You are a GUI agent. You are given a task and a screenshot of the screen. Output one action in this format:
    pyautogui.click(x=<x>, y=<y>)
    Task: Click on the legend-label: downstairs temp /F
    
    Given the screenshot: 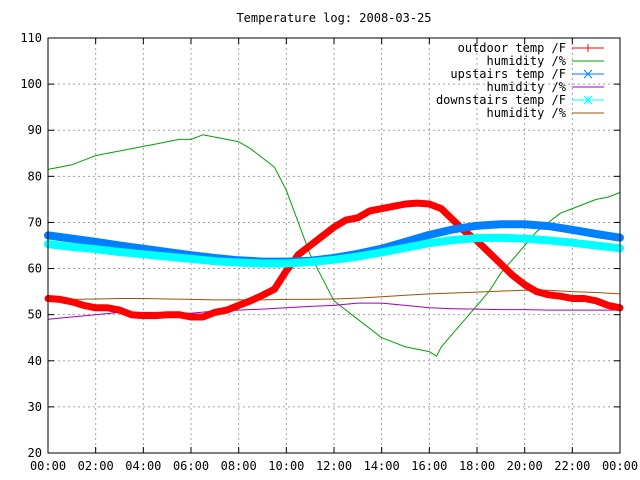 What is the action you would take?
    pyautogui.click(x=501, y=100)
    